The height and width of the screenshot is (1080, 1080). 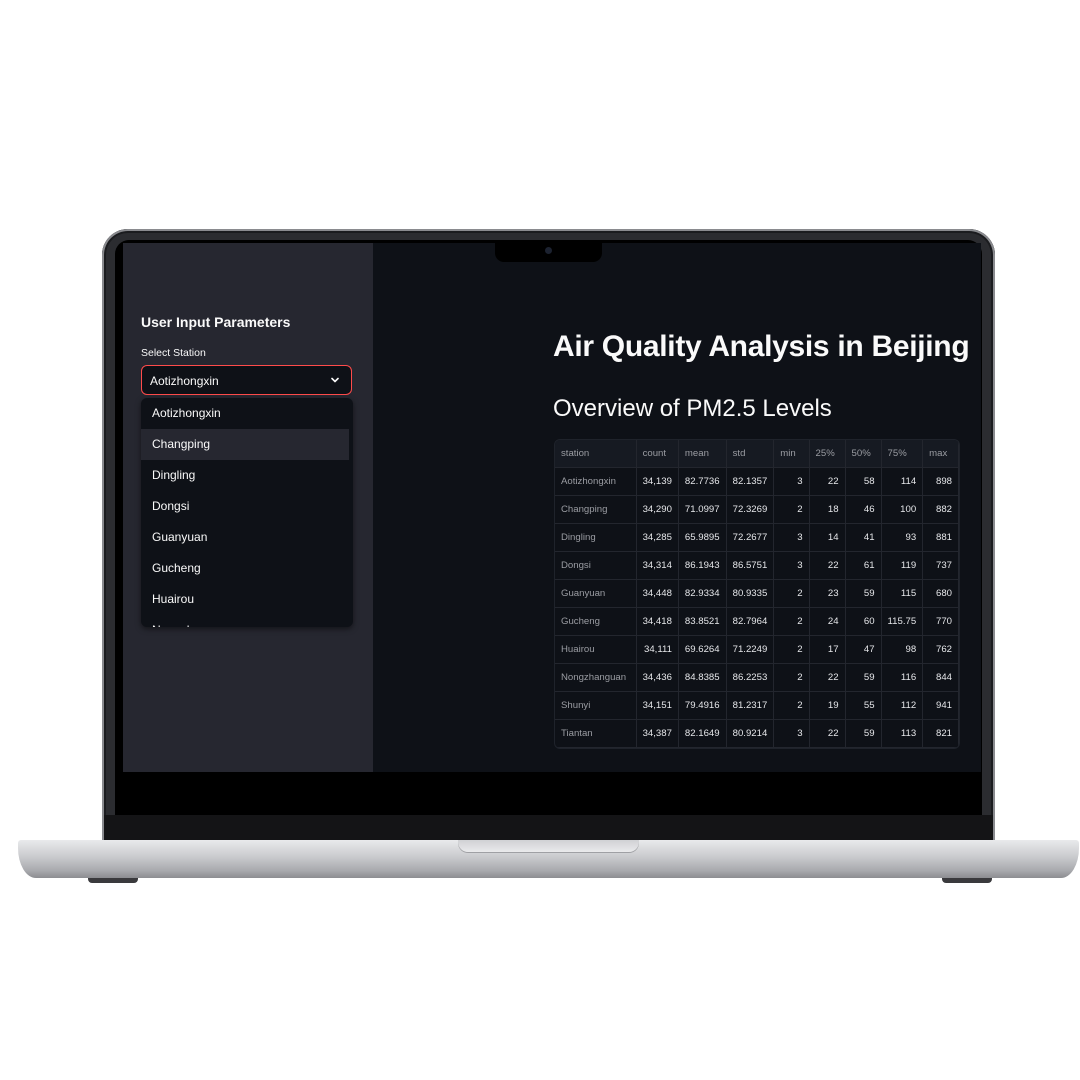 What do you see at coordinates (692, 408) in the screenshot?
I see `section-subtitle: Overview of PM2.5 Levels` at bounding box center [692, 408].